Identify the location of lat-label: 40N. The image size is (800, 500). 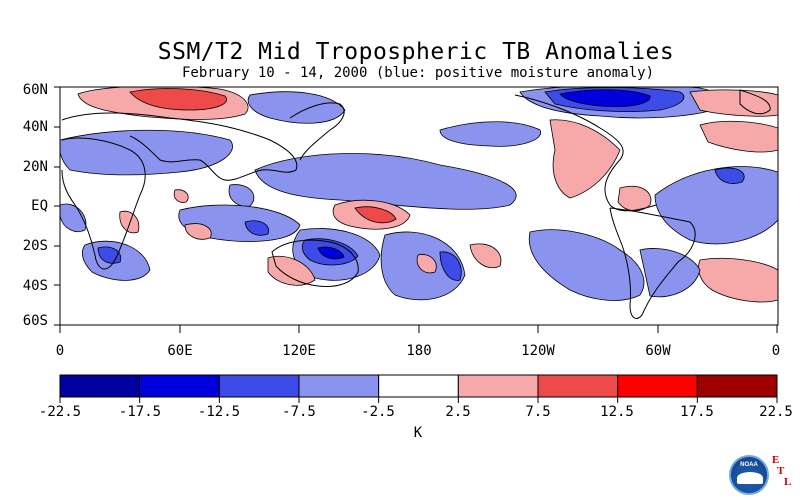
(35, 127).